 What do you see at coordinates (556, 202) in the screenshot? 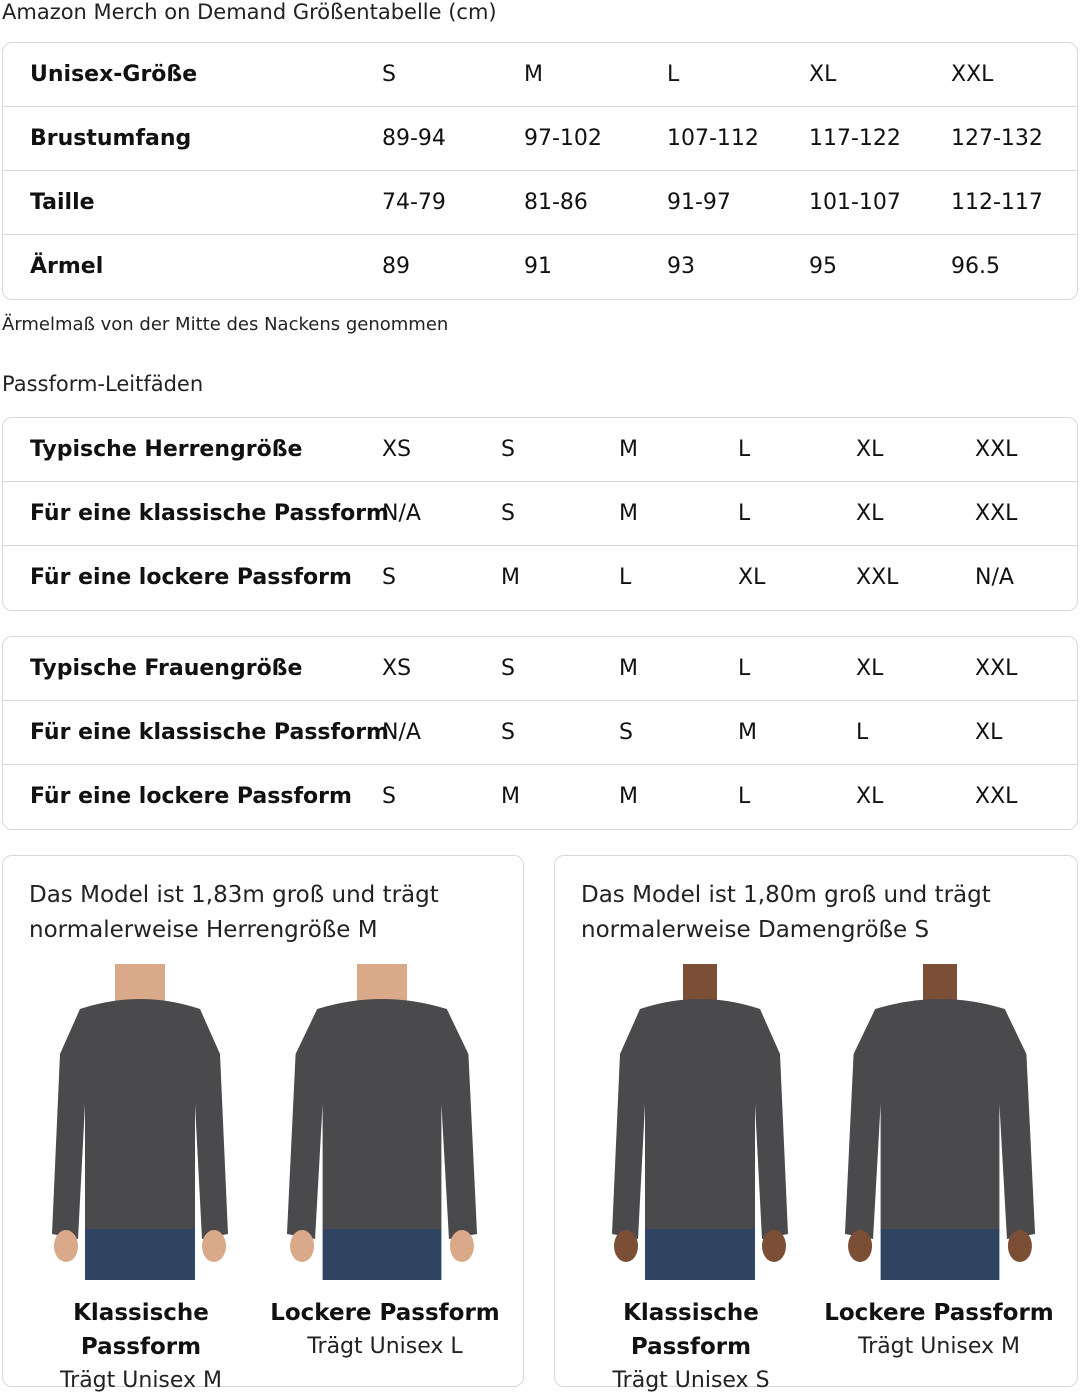
I see `table-cell: 81-86` at bounding box center [556, 202].